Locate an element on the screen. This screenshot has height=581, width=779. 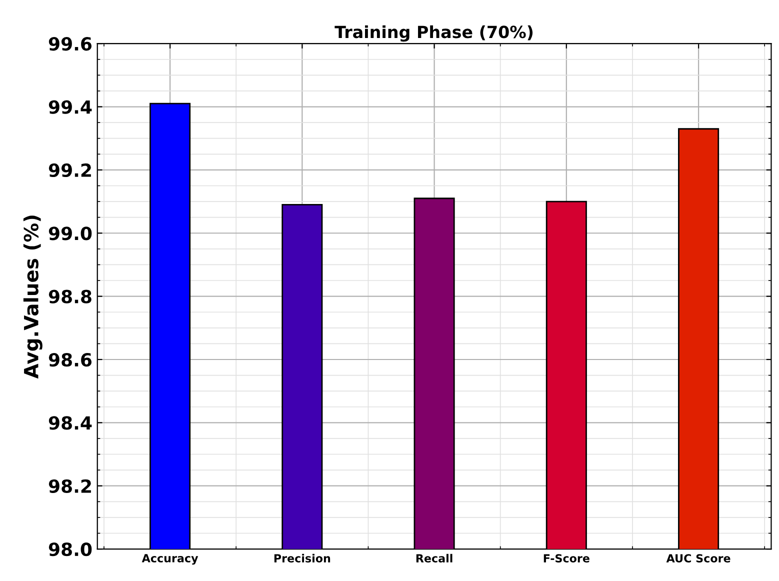
y-tick-label: 98.4 is located at coordinates (70, 423).